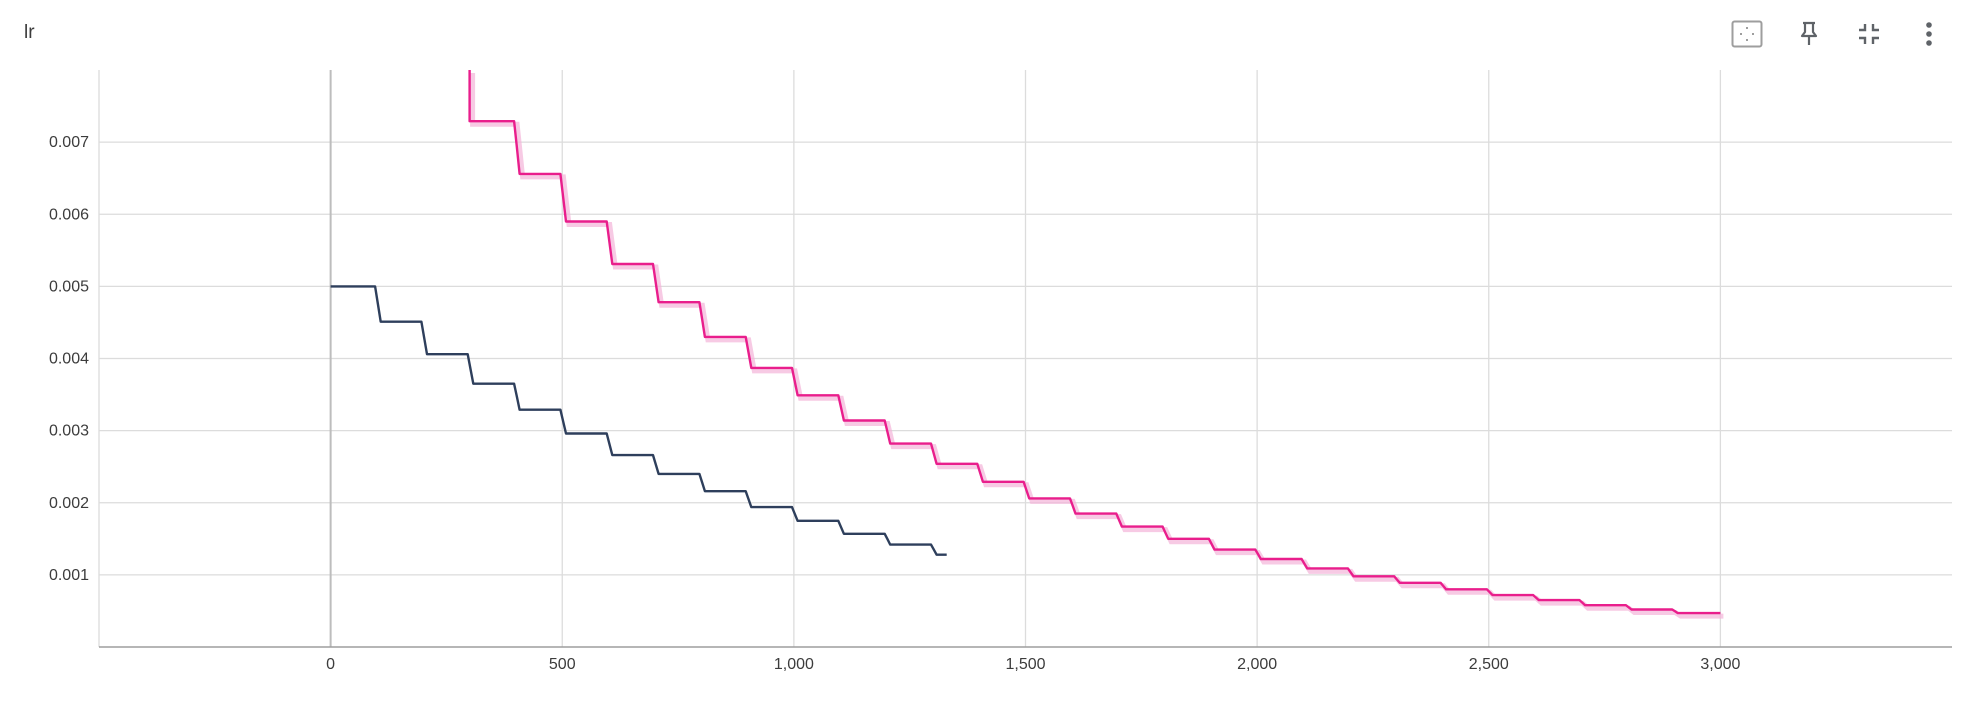 The image size is (1973, 713). I want to click on fit-to-data-button, so click(1747, 34).